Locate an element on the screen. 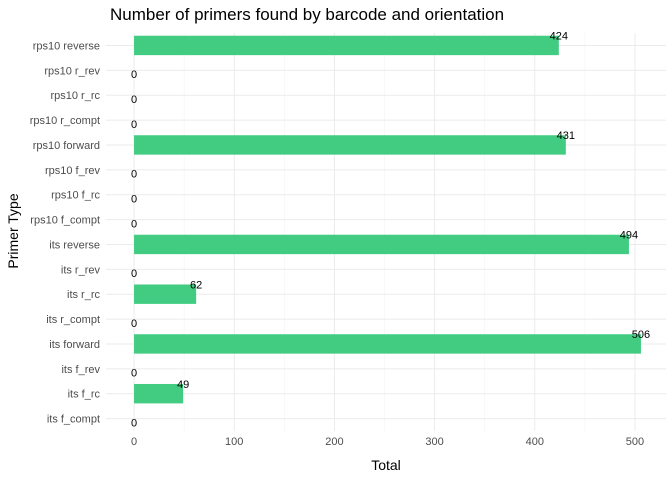  y-tick-label: its reverse is located at coordinates (74, 245).